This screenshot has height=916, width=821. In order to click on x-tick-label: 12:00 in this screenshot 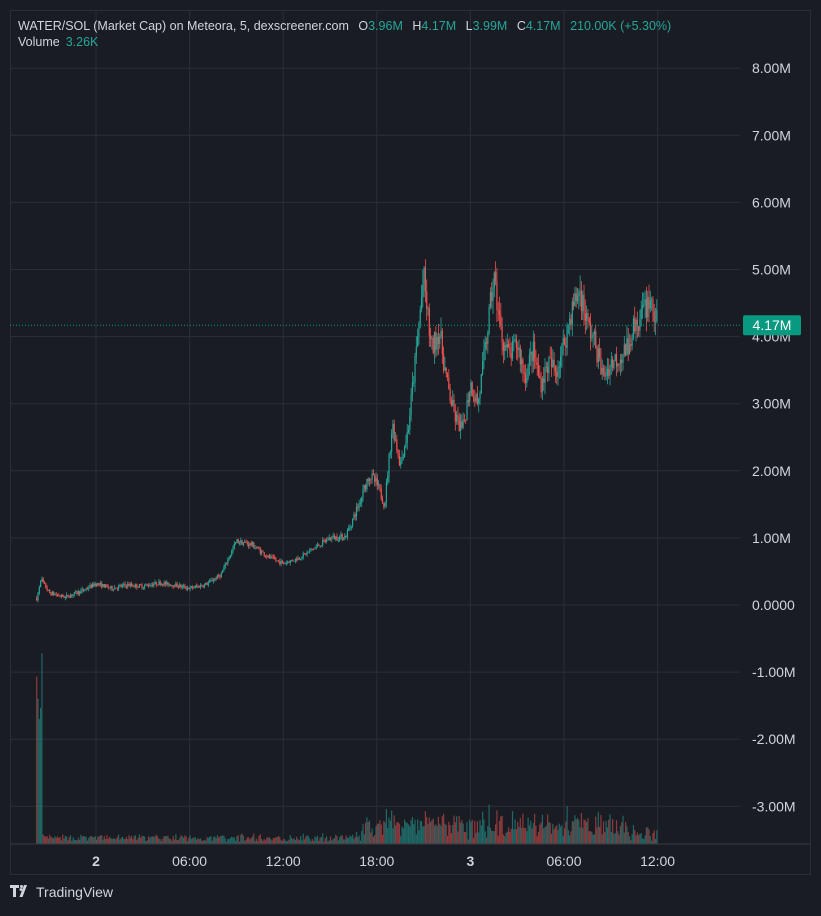, I will do `click(283, 861)`.